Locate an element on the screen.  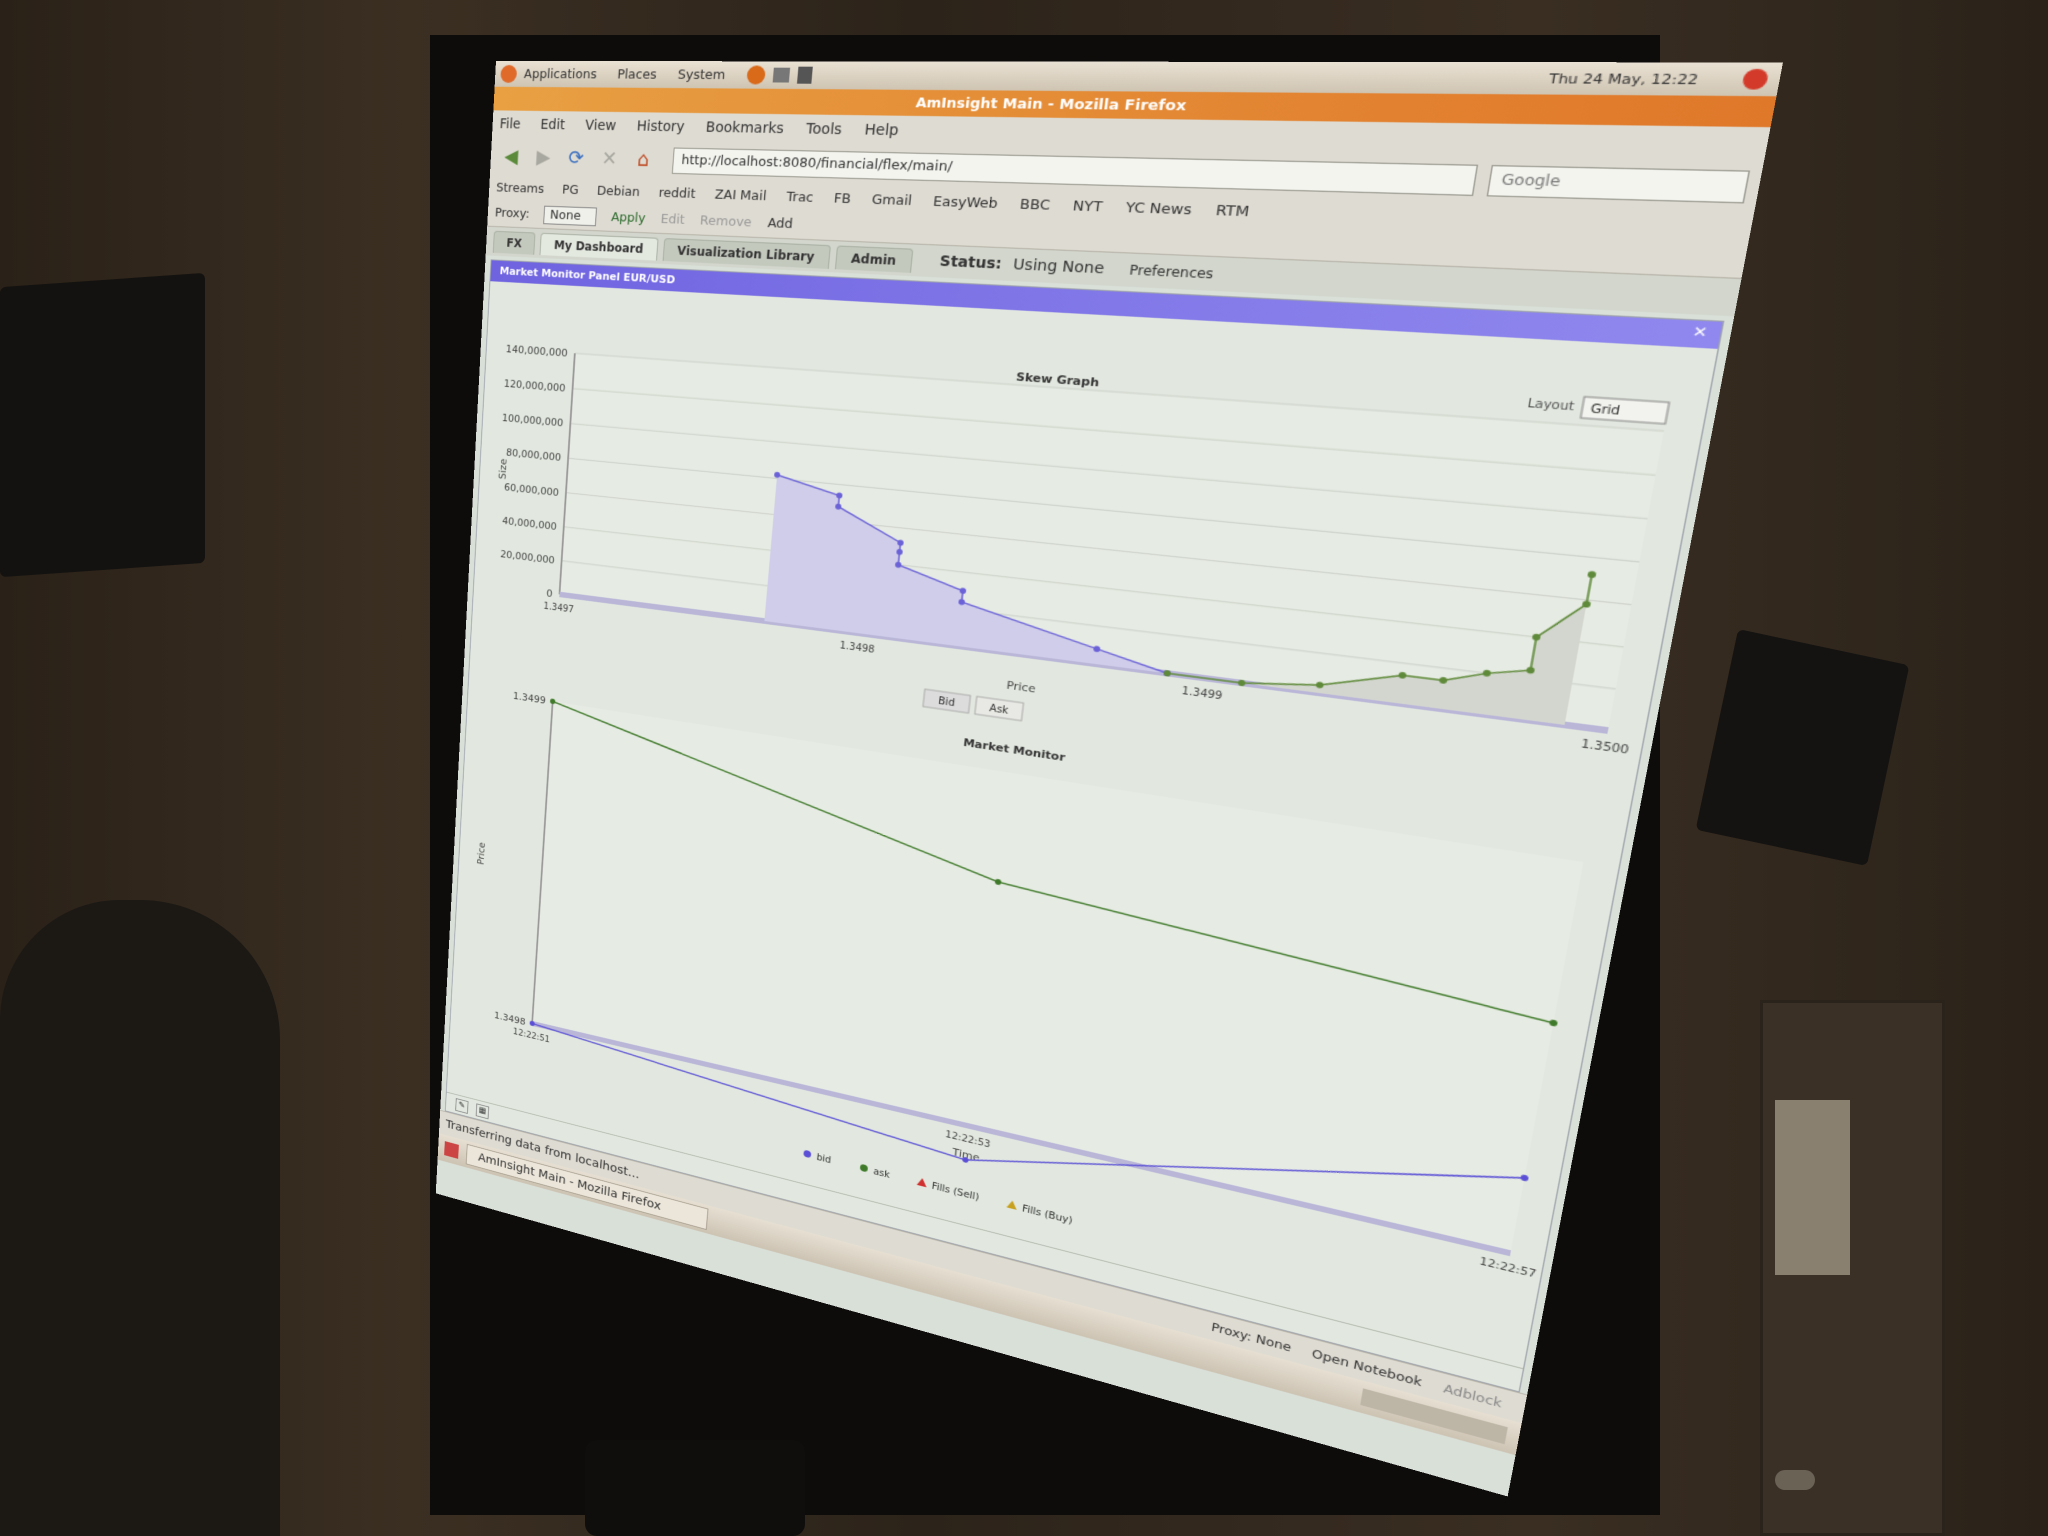
layout-label: Layout is located at coordinates (1551, 406).